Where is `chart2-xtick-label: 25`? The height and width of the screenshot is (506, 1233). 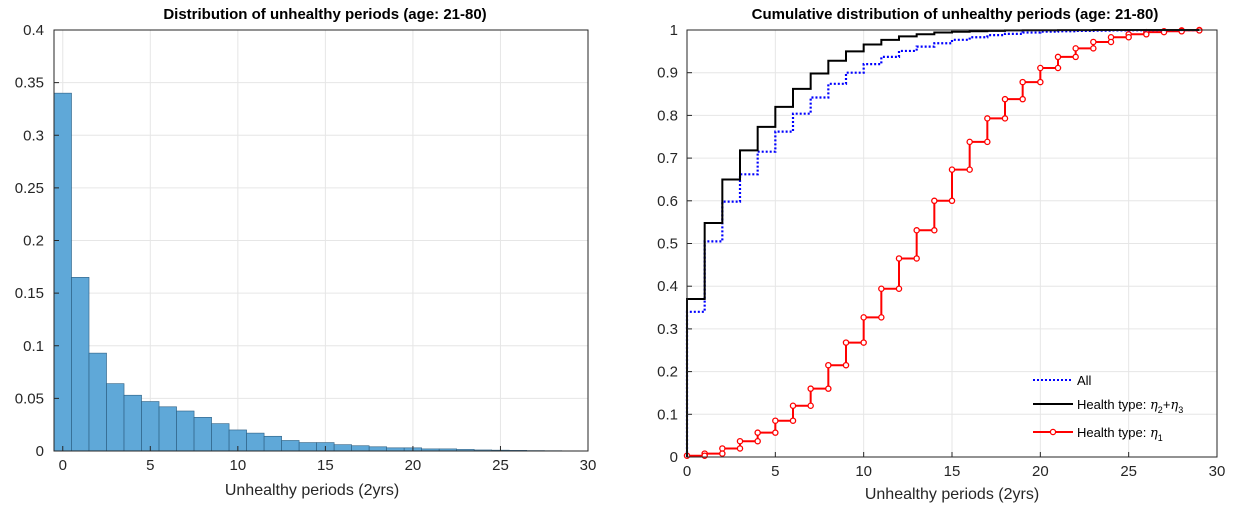 chart2-xtick-label: 25 is located at coordinates (1128, 471).